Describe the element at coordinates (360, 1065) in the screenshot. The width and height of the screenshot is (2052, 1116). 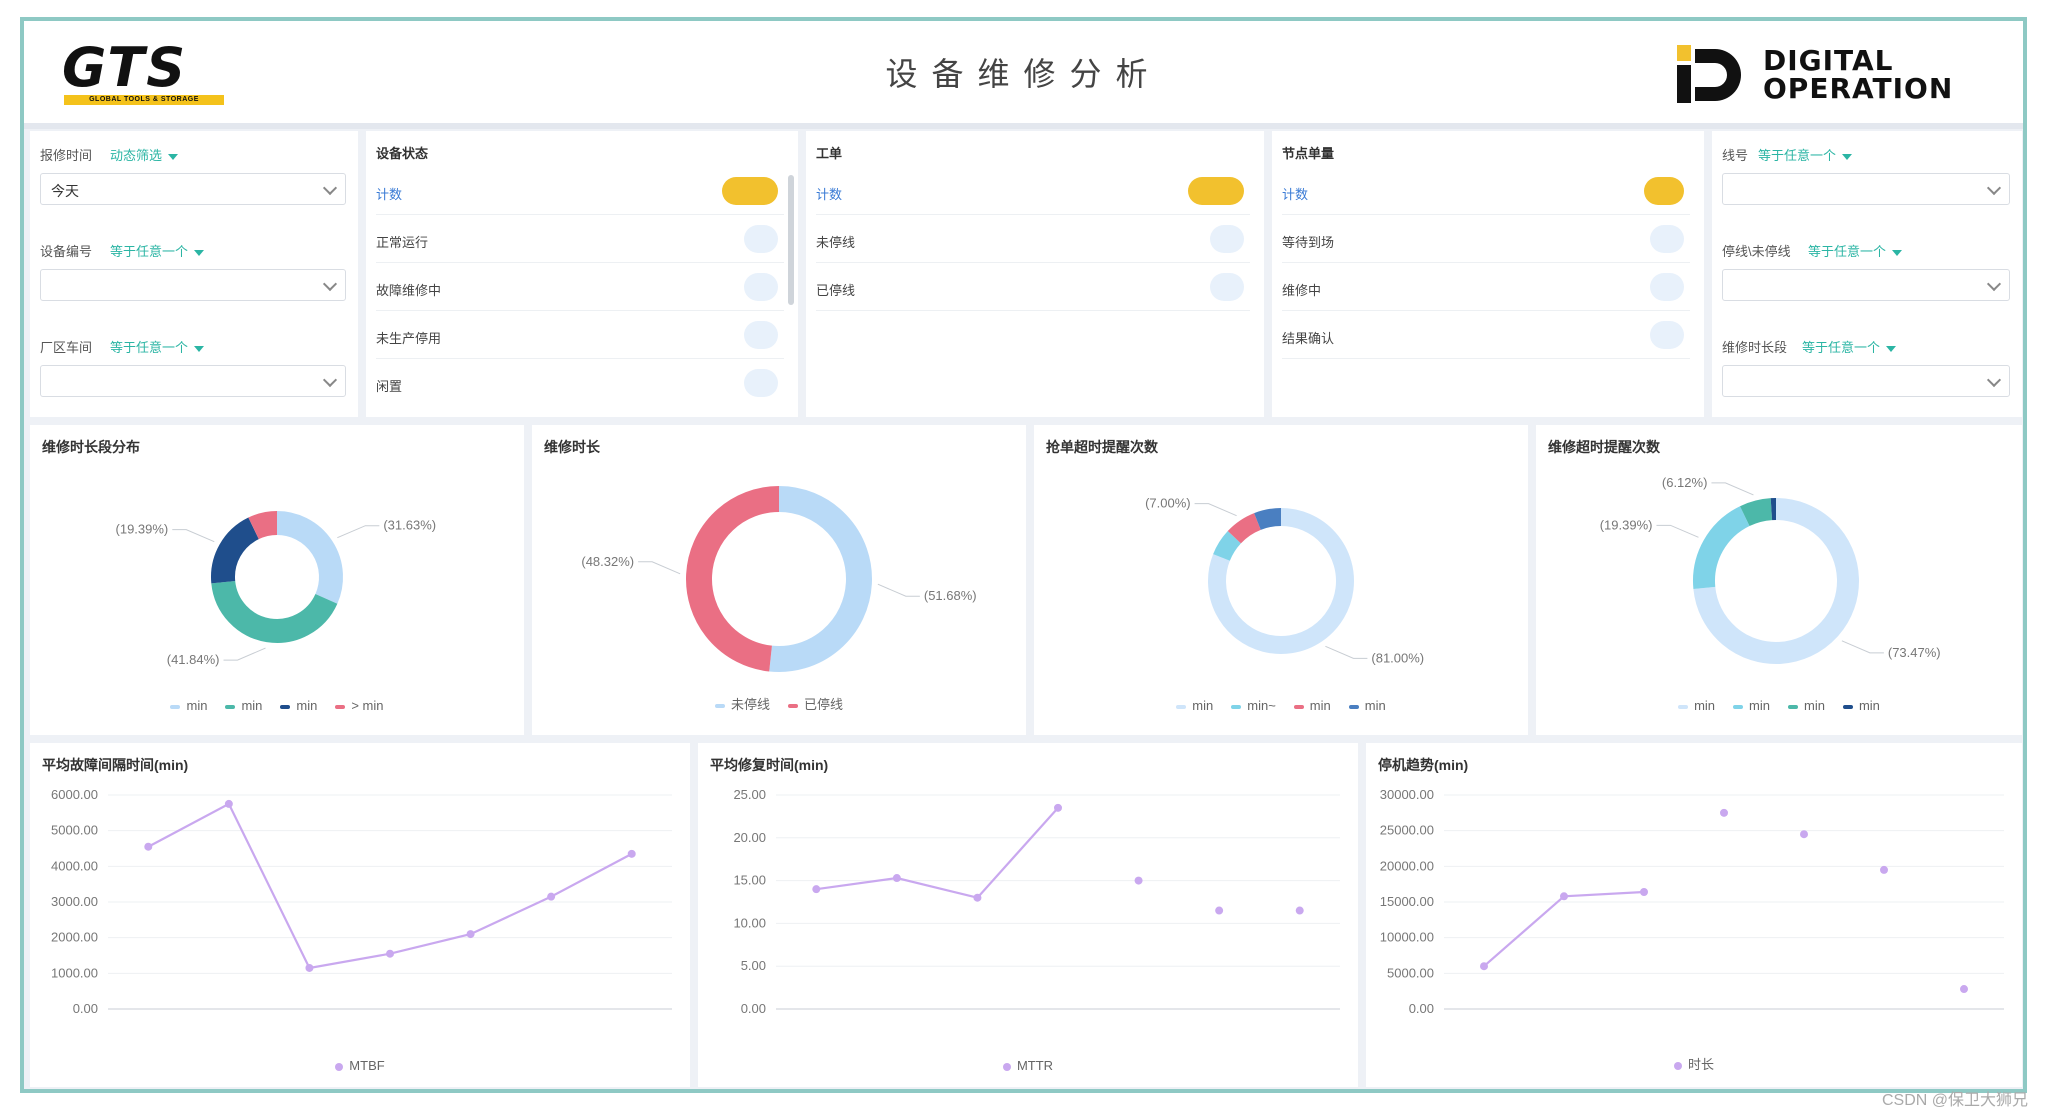
I see `legend-item: MTBF` at that location.